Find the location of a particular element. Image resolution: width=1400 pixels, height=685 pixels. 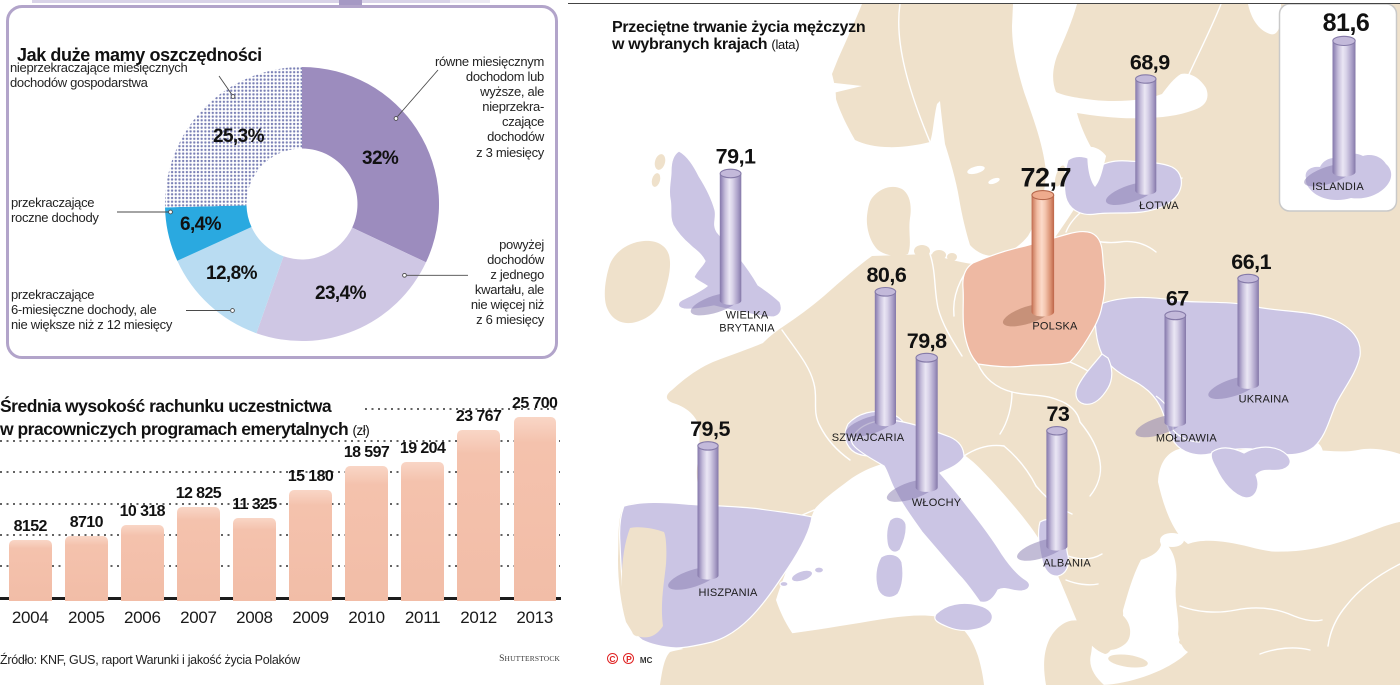

svg-text: 73 is located at coordinates (1057, 414).